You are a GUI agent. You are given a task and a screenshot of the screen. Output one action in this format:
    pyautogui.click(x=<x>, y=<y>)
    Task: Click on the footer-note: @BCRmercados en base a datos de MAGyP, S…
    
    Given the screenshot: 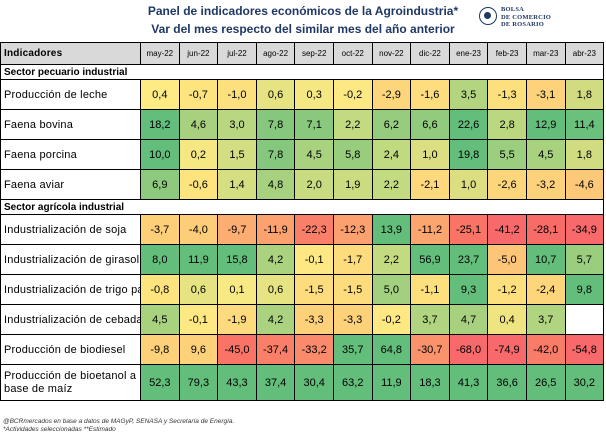 What is the action you would take?
    pyautogui.click(x=119, y=425)
    